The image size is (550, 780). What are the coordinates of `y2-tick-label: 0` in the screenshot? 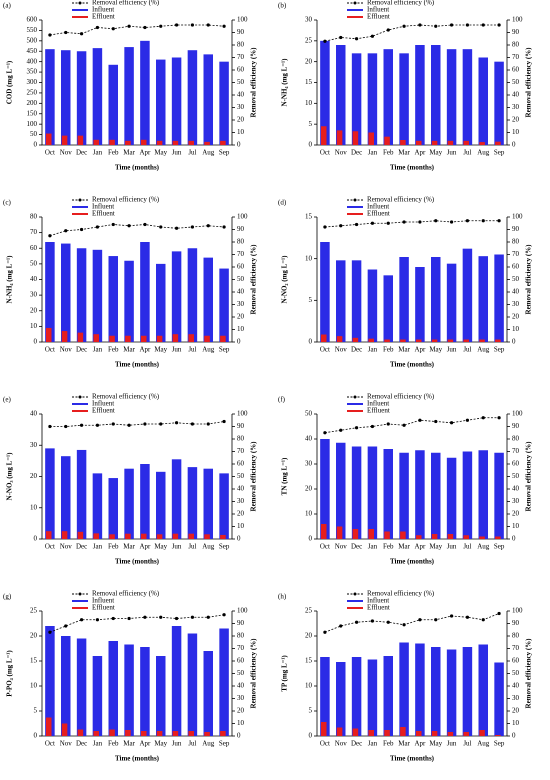 It's located at (514, 736).